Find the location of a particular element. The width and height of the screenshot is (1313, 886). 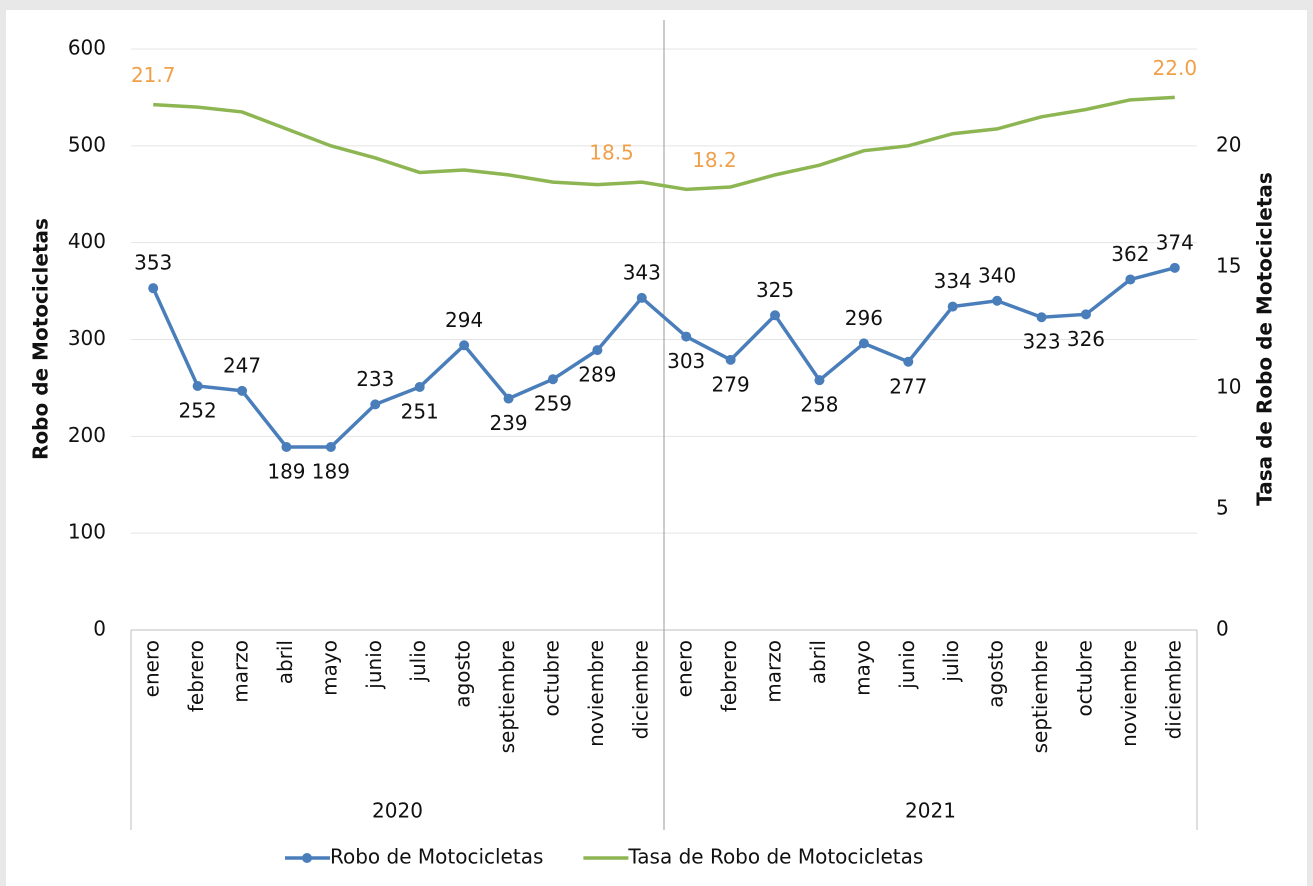

y-tick-label: 0 is located at coordinates (99, 629).